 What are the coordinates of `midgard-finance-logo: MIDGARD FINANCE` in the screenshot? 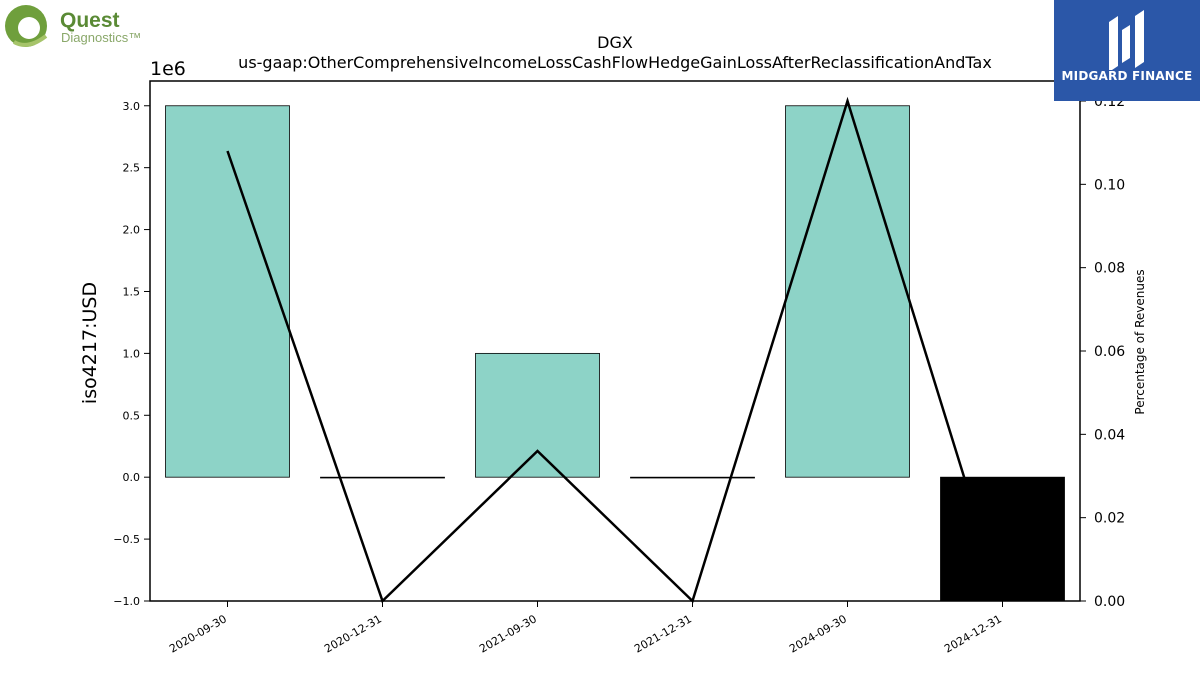 It's located at (1127, 50).